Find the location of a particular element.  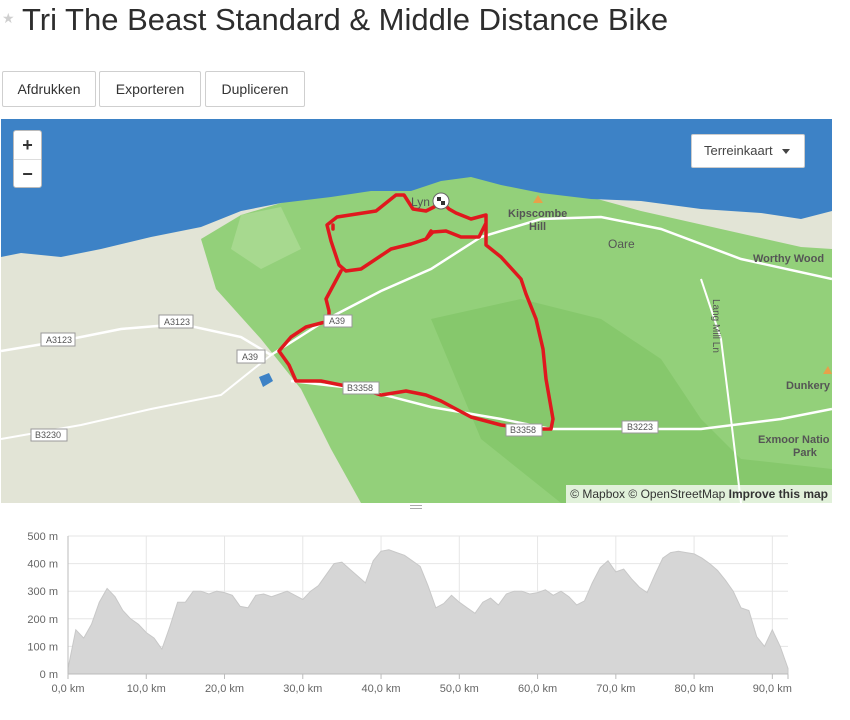

place-label: Kipscombe is located at coordinates (537, 214).